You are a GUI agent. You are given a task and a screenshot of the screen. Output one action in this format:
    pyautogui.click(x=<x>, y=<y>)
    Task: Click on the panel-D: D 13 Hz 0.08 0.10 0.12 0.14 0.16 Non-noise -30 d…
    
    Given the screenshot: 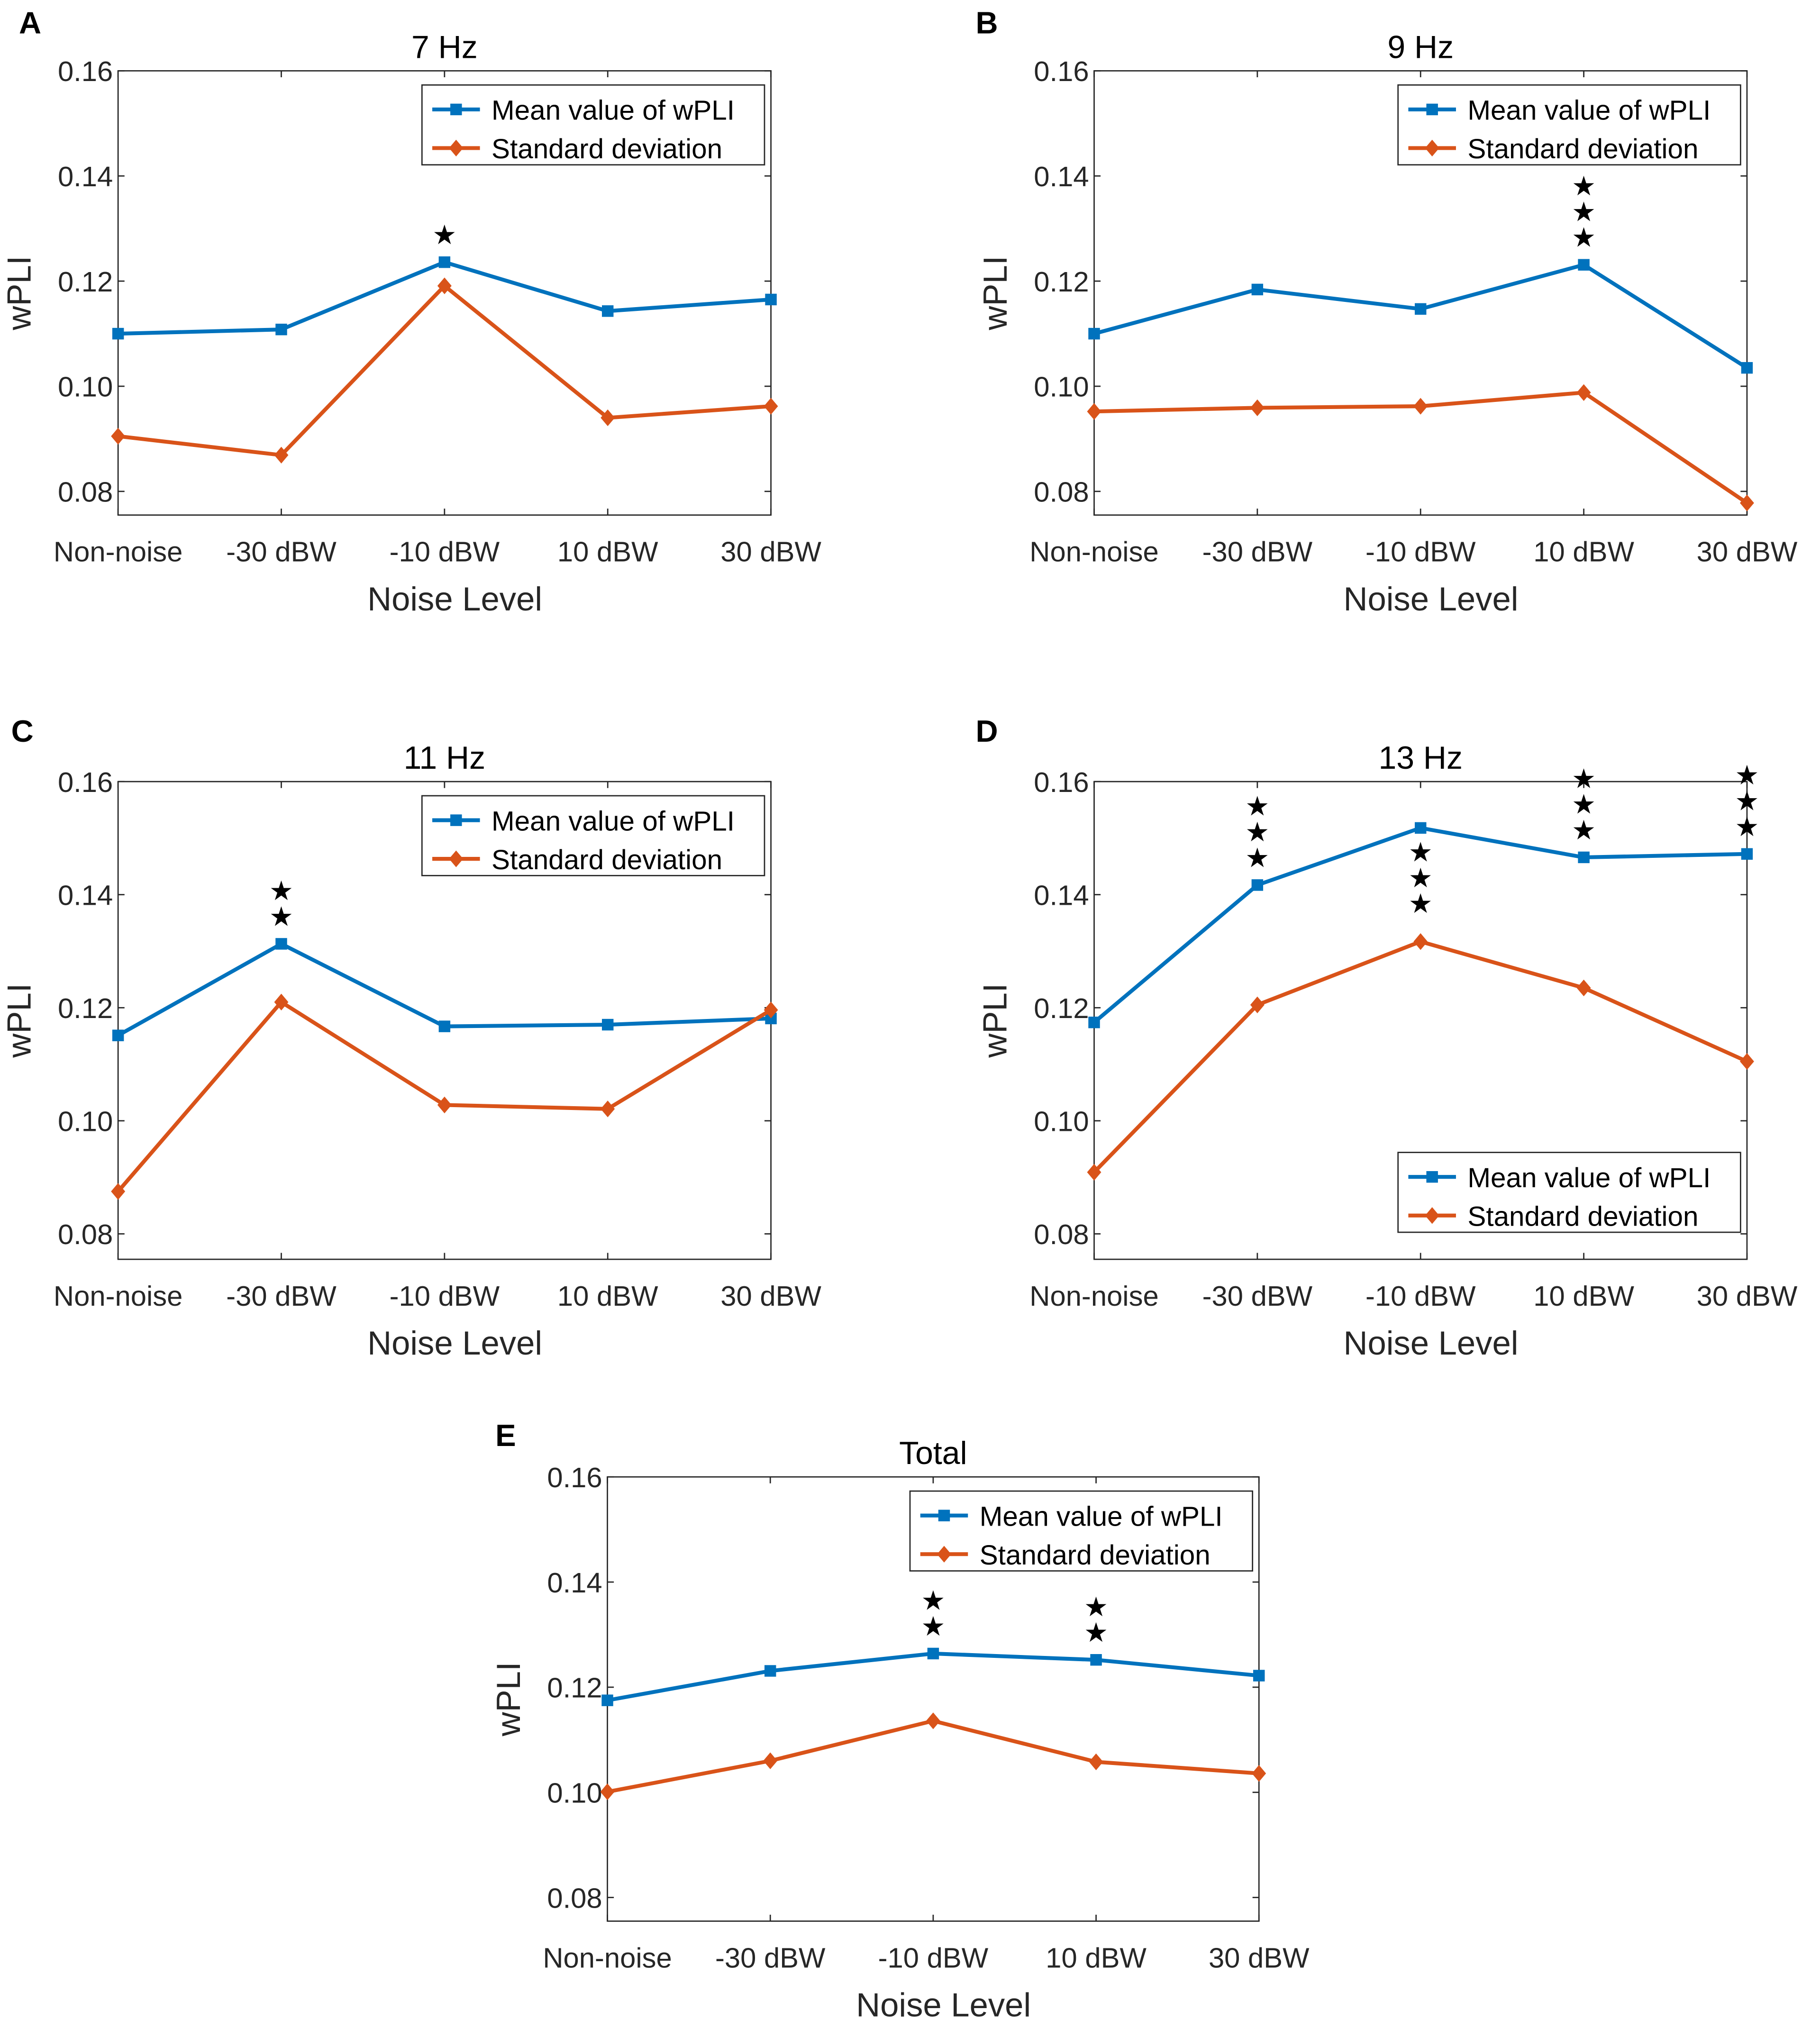 What is the action you would take?
    pyautogui.click(x=1387, y=1038)
    